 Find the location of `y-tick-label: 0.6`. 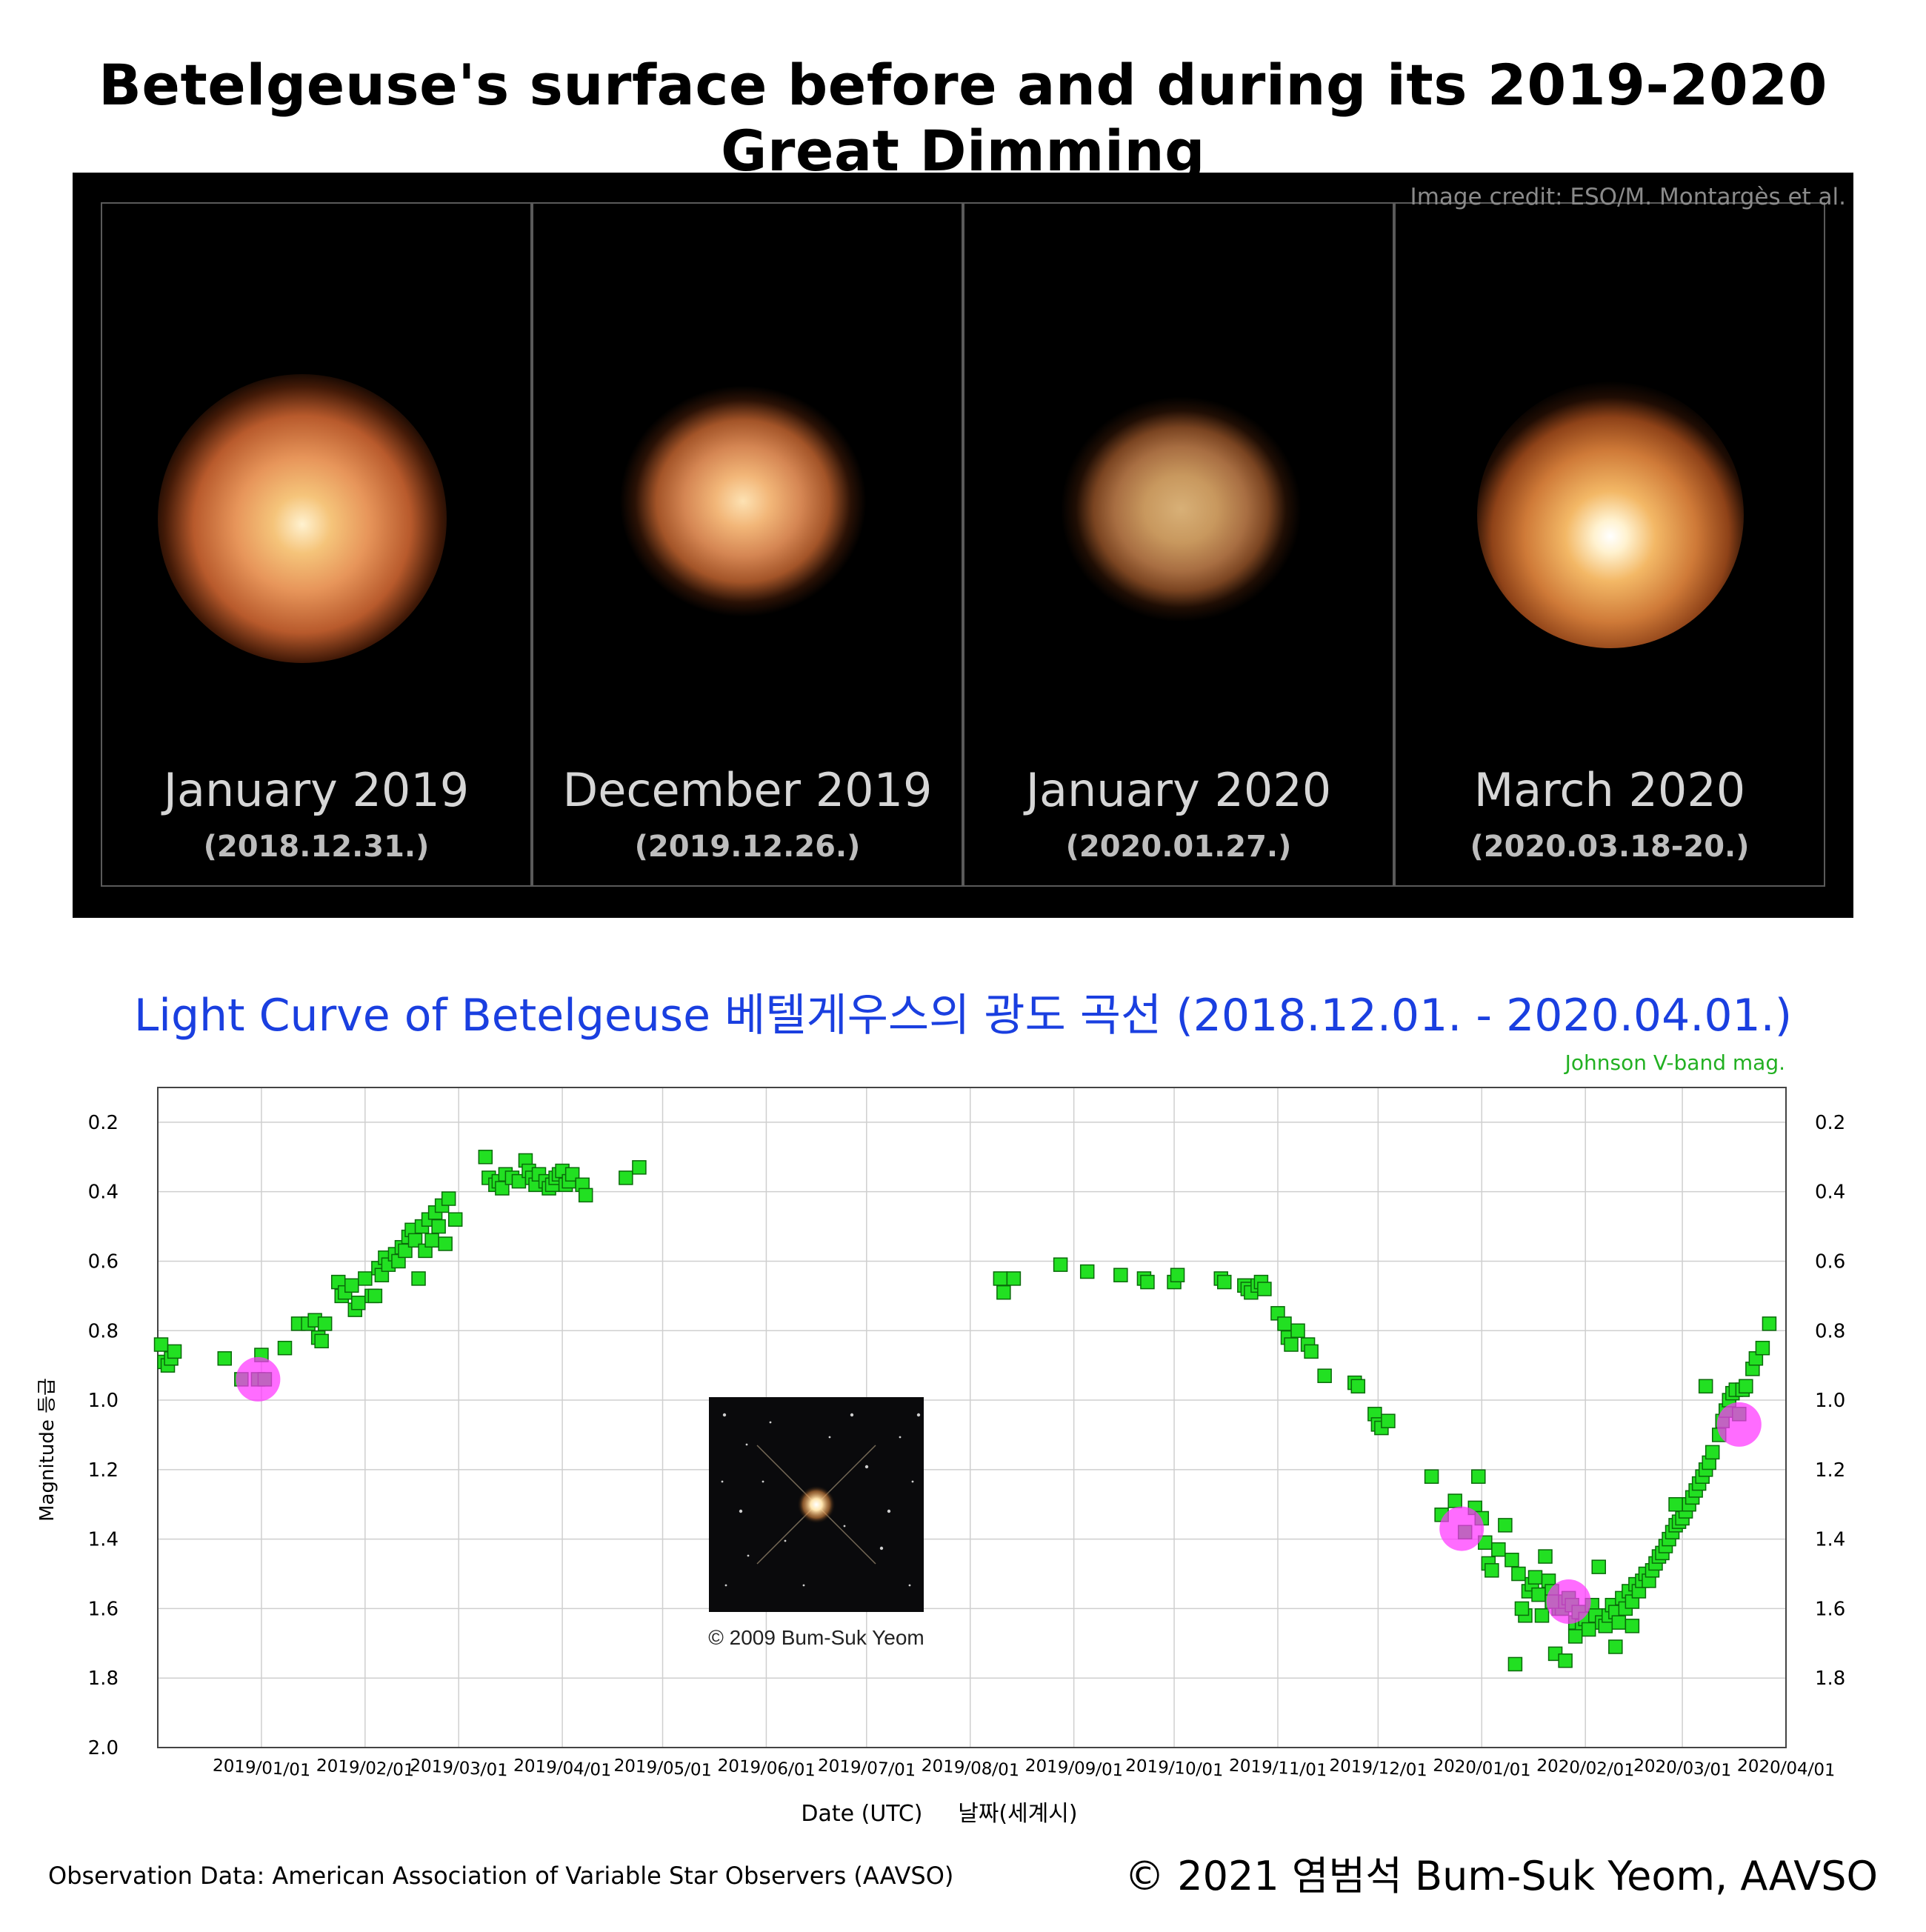

y-tick-label: 0.6 is located at coordinates (103, 1261).